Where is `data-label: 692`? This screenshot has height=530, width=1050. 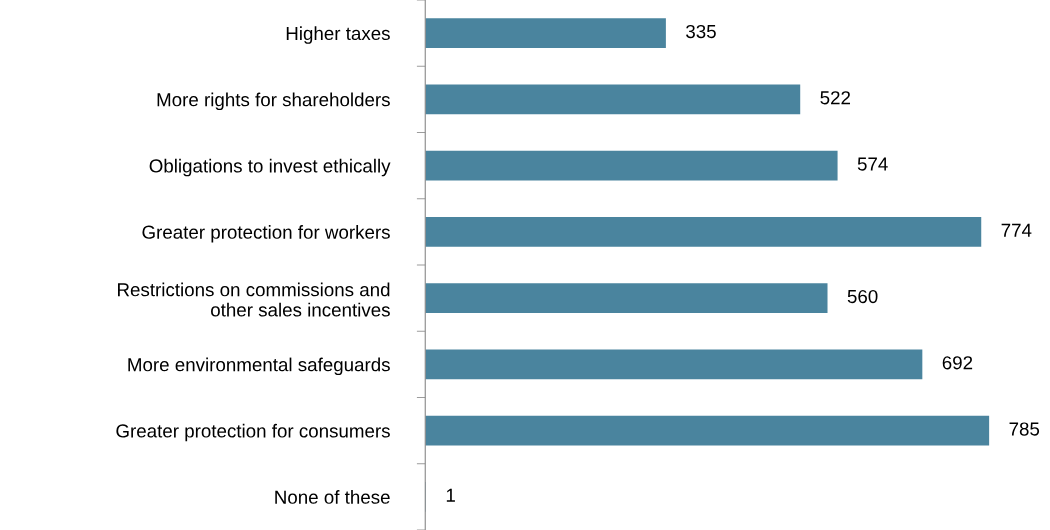 data-label: 692 is located at coordinates (957, 363).